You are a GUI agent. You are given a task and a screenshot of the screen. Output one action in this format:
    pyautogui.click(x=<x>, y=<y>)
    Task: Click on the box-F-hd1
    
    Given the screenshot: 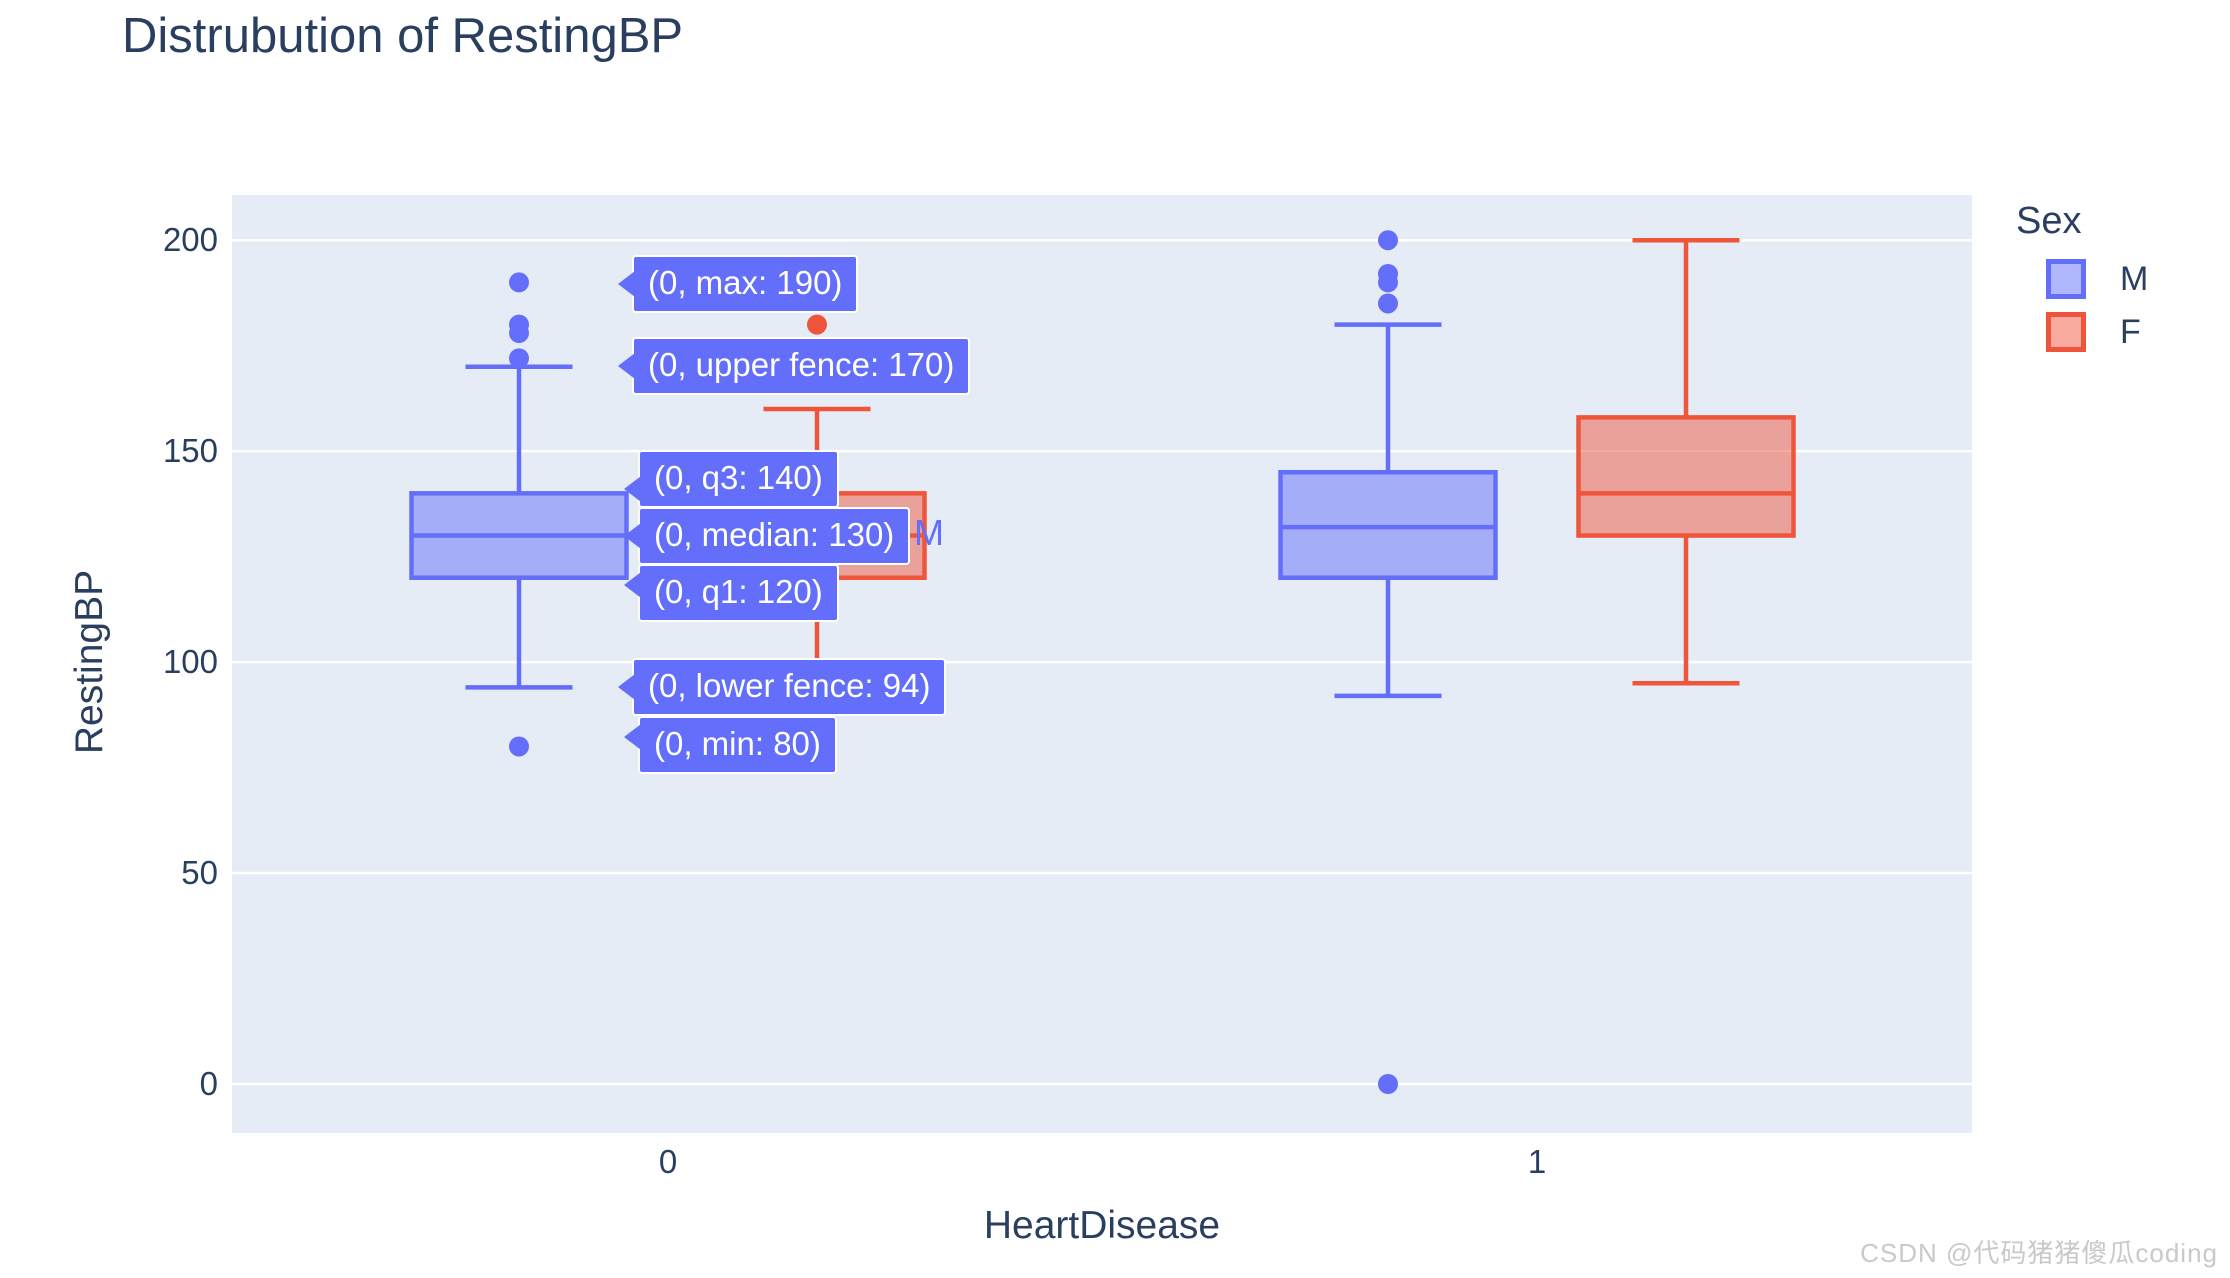 What is the action you would take?
    pyautogui.click(x=1686, y=461)
    